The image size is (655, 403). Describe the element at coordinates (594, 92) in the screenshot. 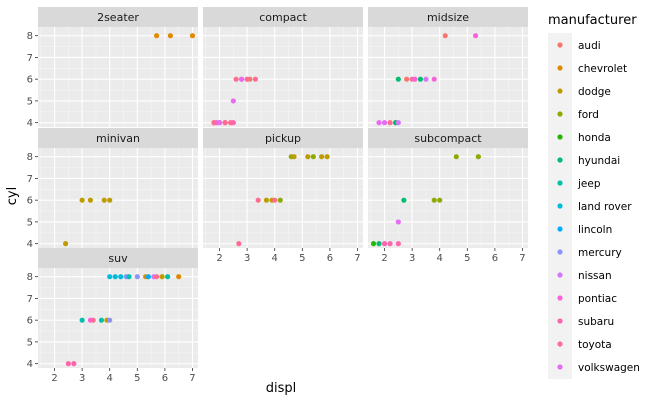

I see `legend-label-dodge: dodge` at that location.